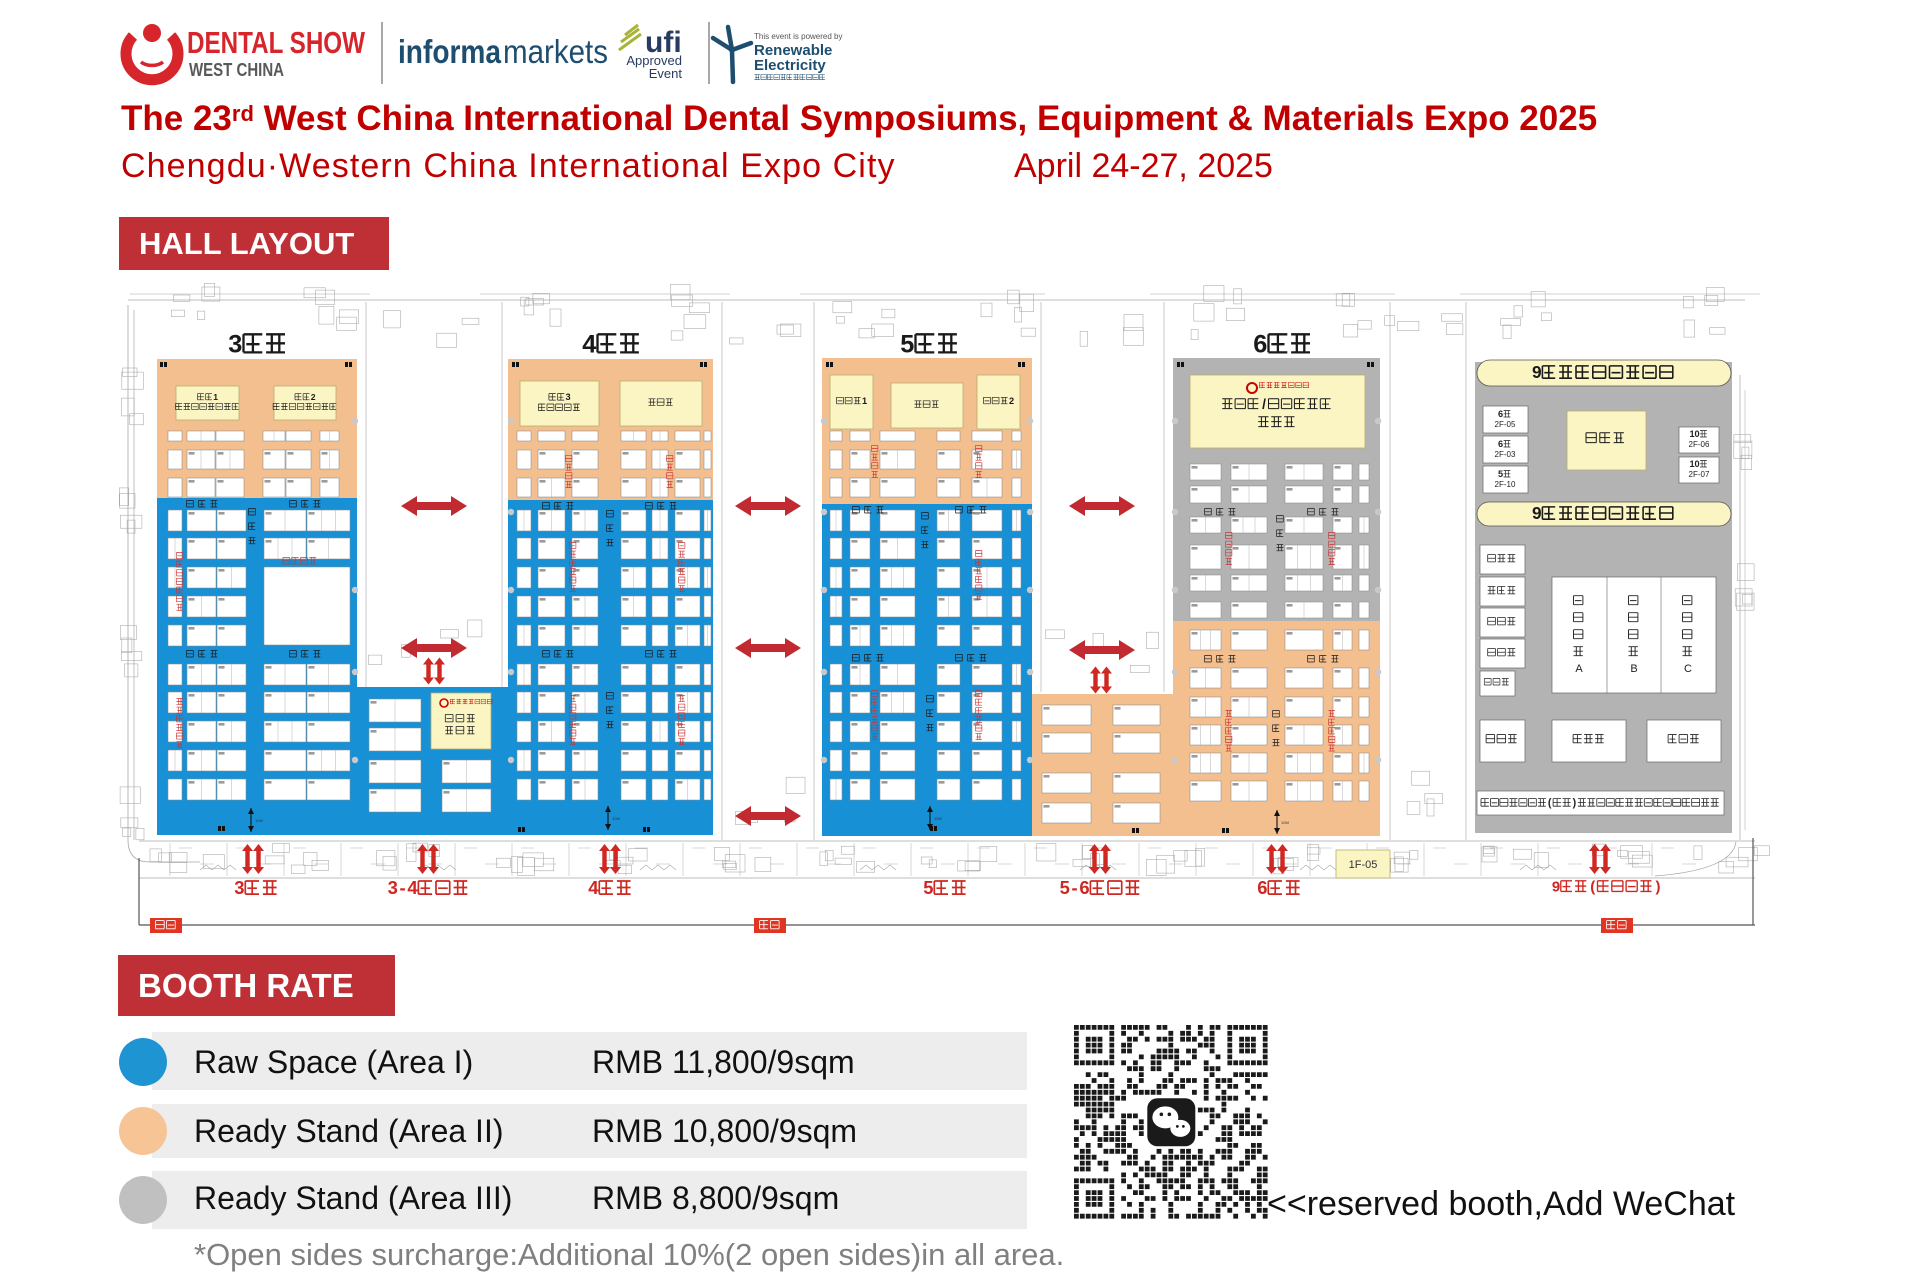 This screenshot has height=1284, width=1920. I want to click on svg-text: WEST CHINA, so click(236, 70).